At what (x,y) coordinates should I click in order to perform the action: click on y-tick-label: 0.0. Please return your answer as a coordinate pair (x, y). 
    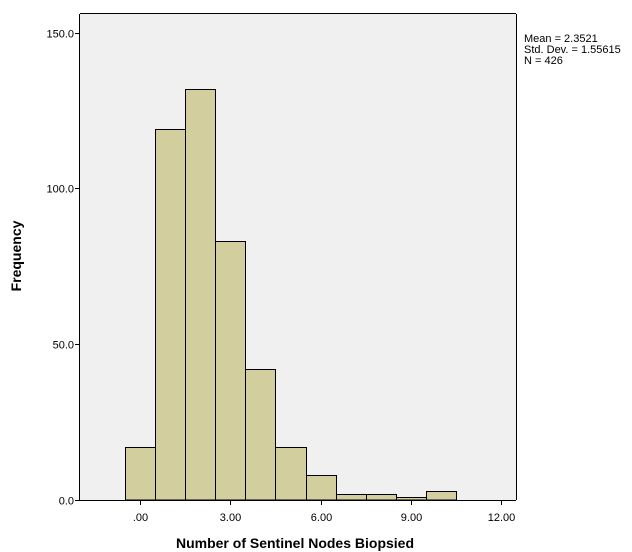
    Looking at the image, I should click on (66, 502).